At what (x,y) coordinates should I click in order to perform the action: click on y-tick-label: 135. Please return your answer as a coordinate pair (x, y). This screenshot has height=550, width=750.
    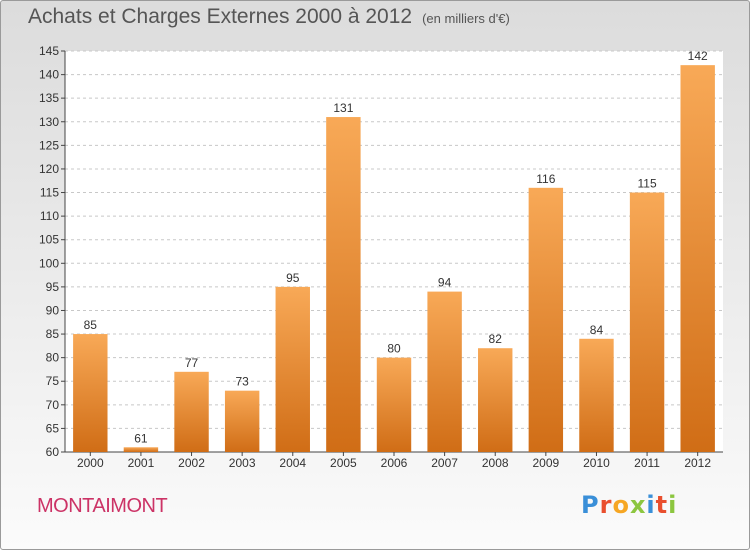
    Looking at the image, I should click on (49, 98).